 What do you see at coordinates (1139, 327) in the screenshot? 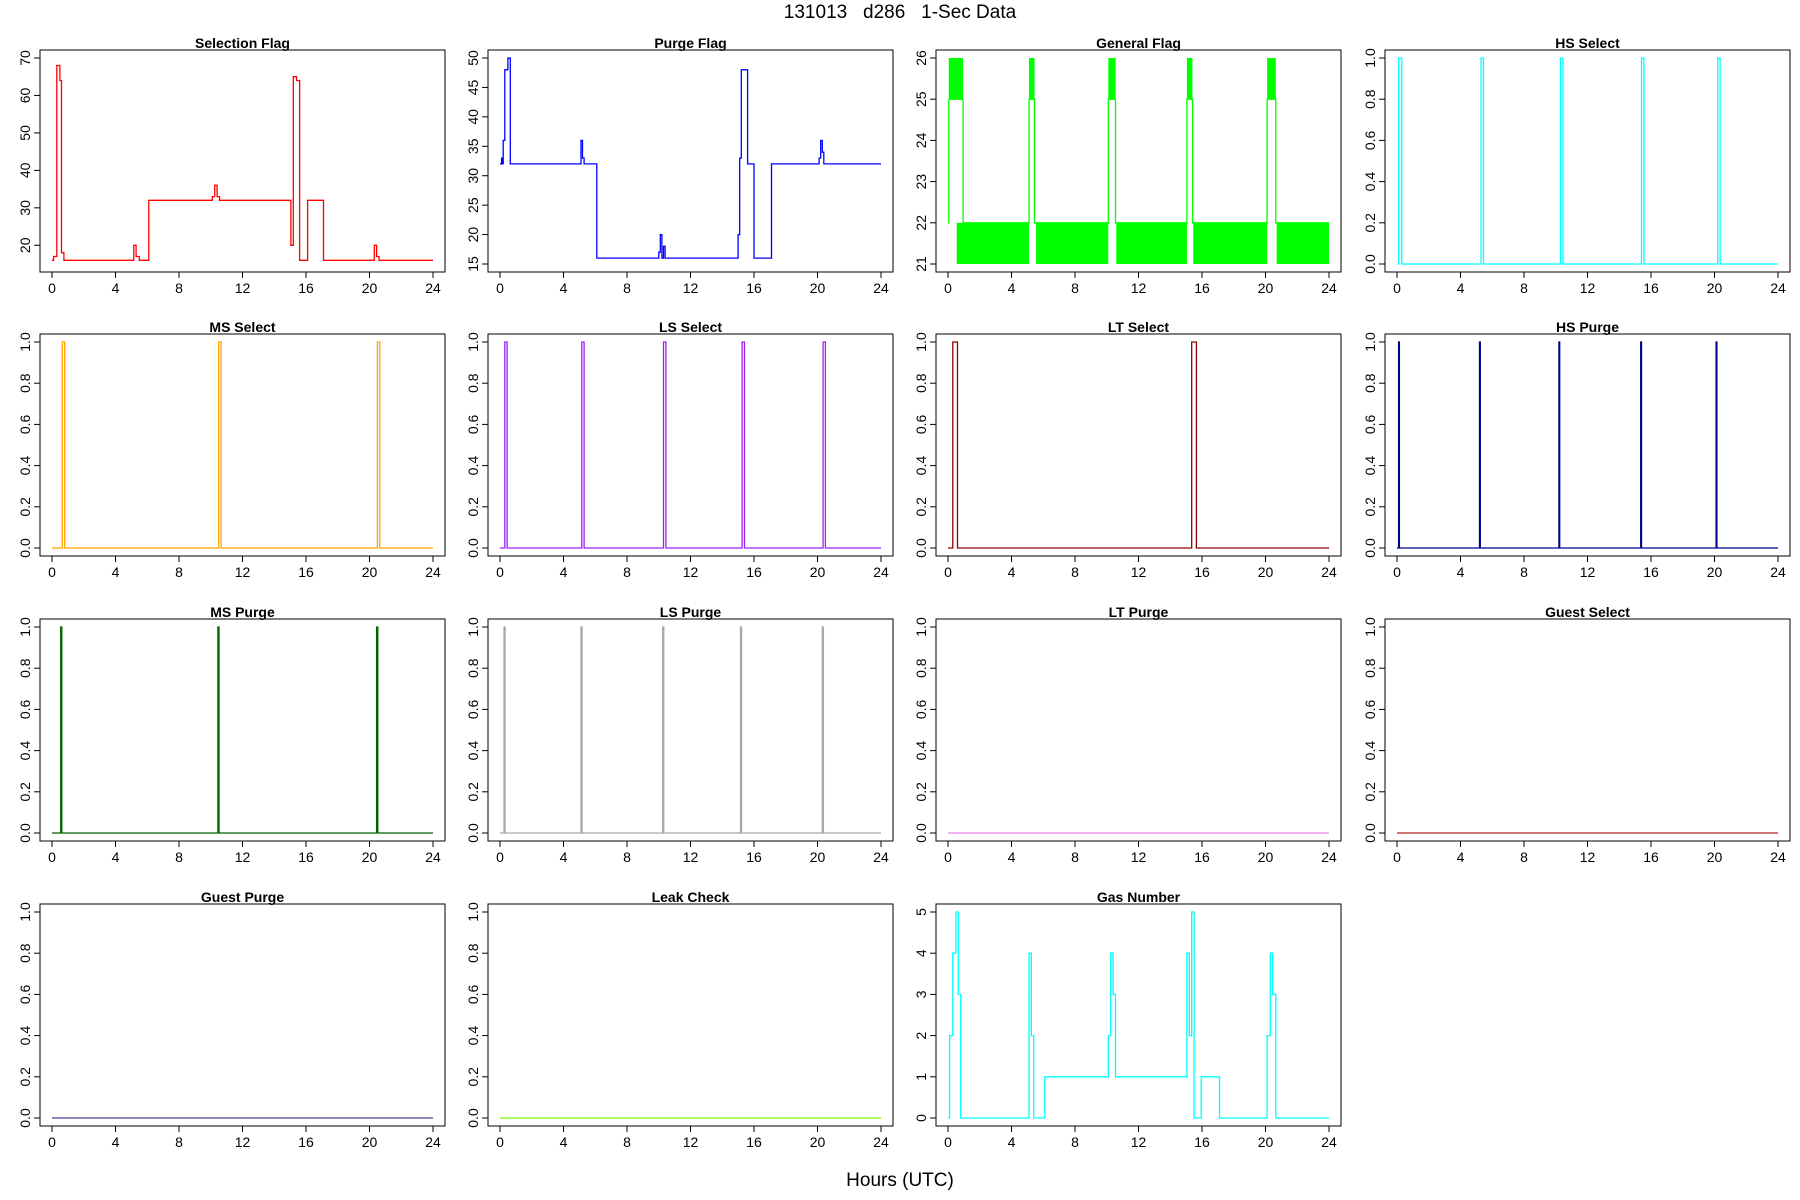
I see `chart-title: LT Select` at bounding box center [1139, 327].